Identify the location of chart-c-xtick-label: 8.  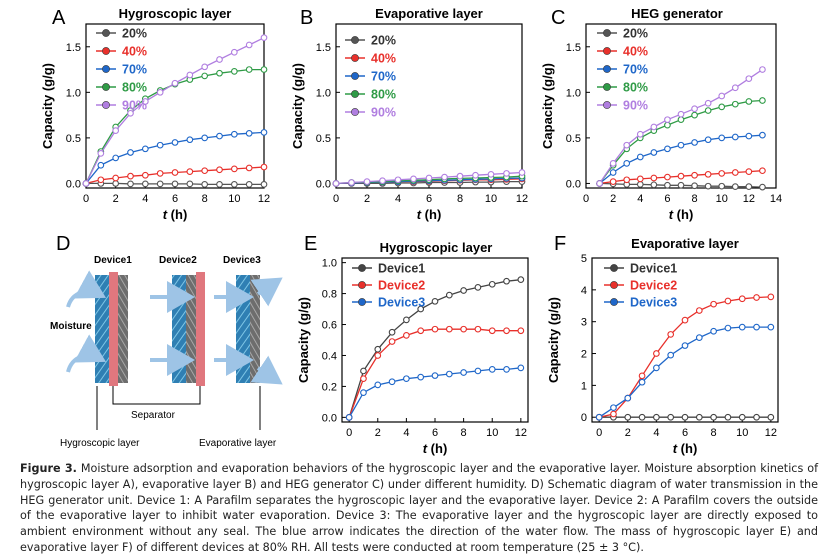
(695, 199).